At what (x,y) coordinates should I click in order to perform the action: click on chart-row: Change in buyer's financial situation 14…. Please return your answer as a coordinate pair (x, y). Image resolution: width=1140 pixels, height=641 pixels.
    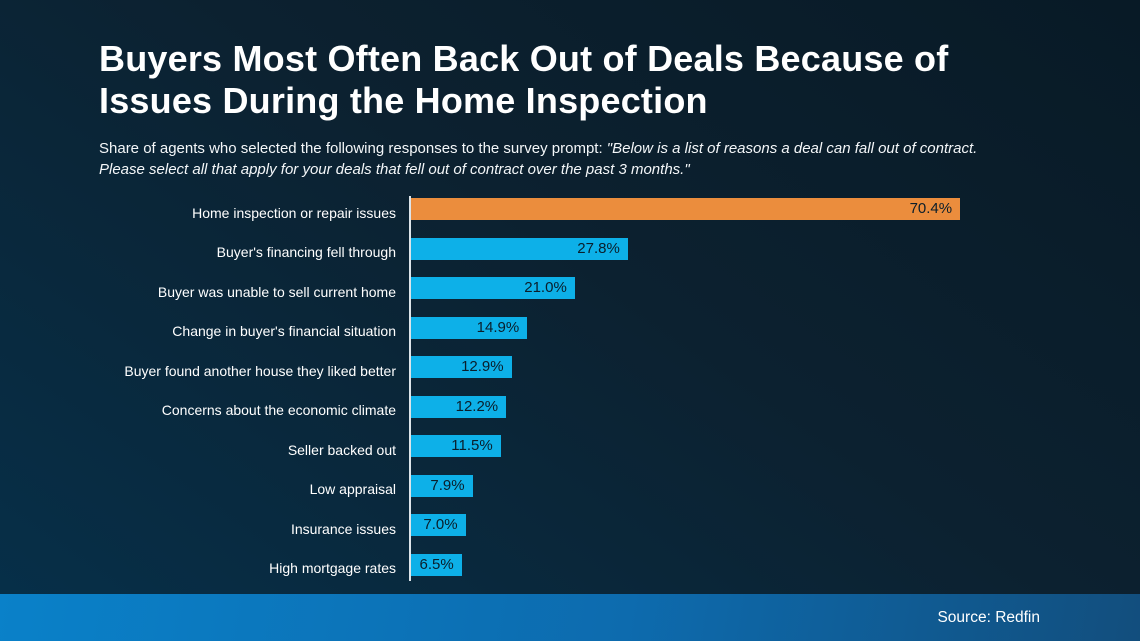
    Looking at the image, I should click on (570, 336).